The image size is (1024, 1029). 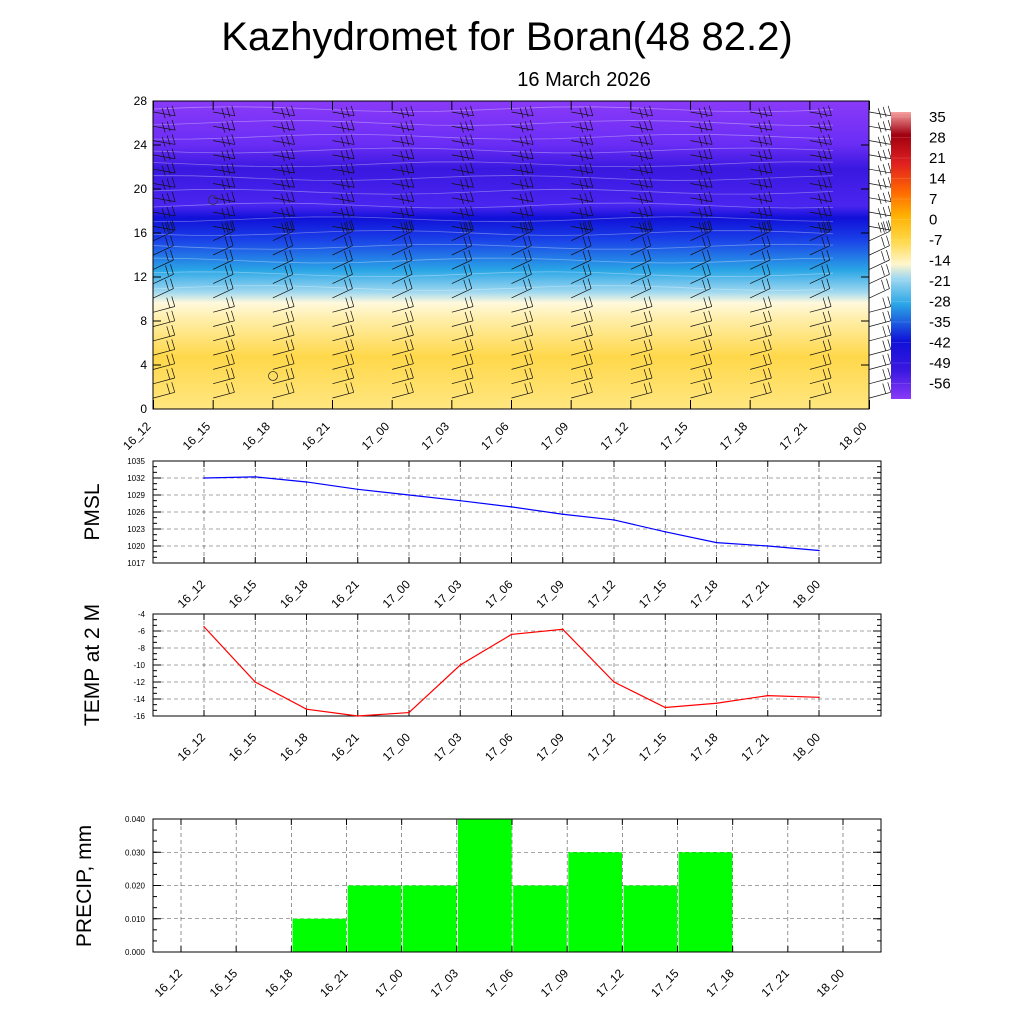 I want to click on y-tick-label: 1017, so click(x=136, y=563).